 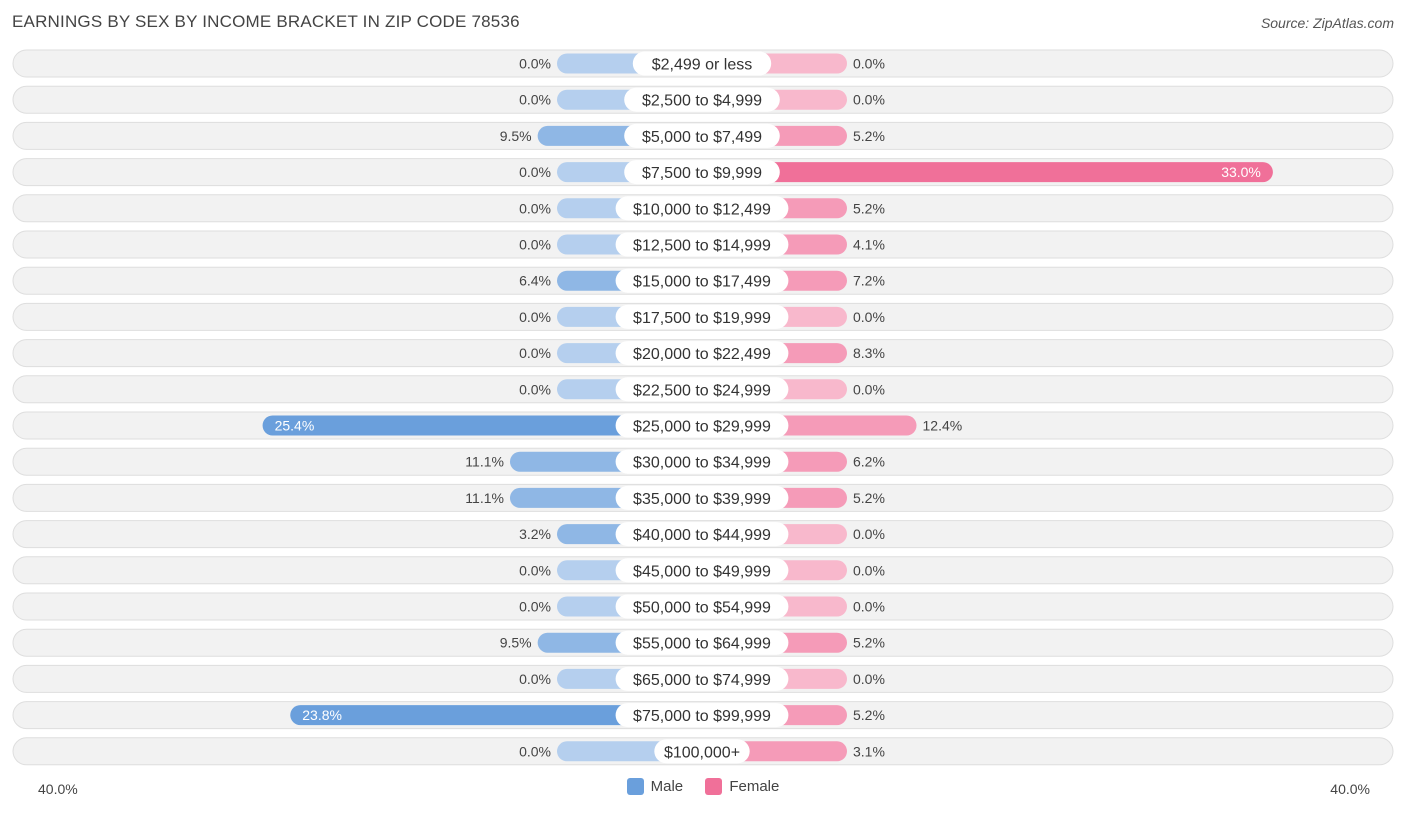 What do you see at coordinates (58, 789) in the screenshot?
I see `axis-left-label: 40.0%` at bounding box center [58, 789].